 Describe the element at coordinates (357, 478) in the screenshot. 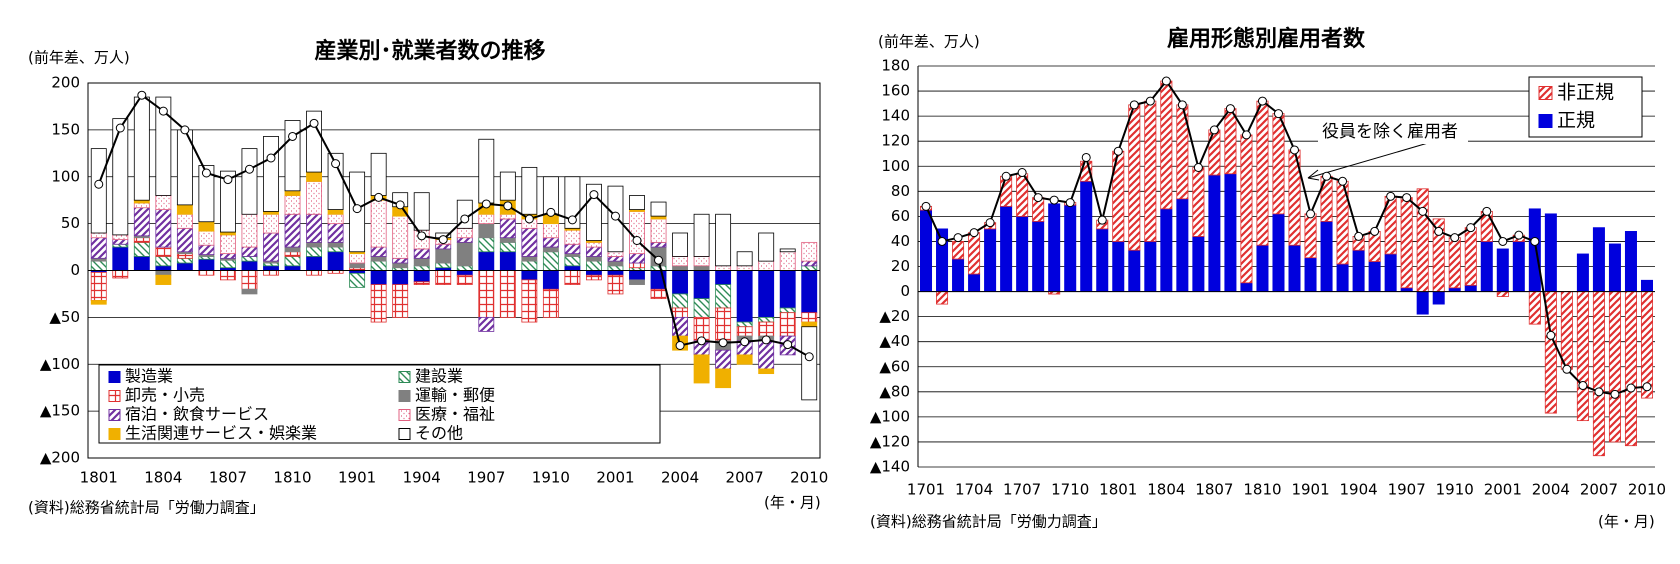

I see `x-tick-label: 1901` at that location.